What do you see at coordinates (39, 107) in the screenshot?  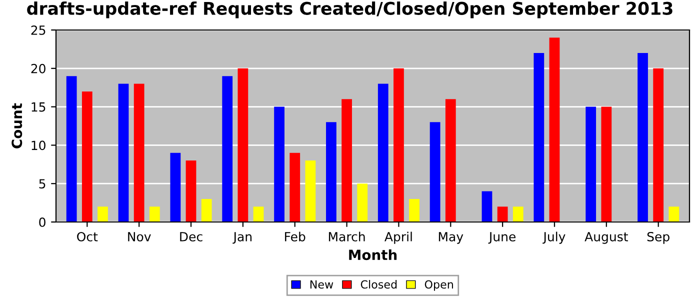 I see `y-tick-label: 15` at bounding box center [39, 107].